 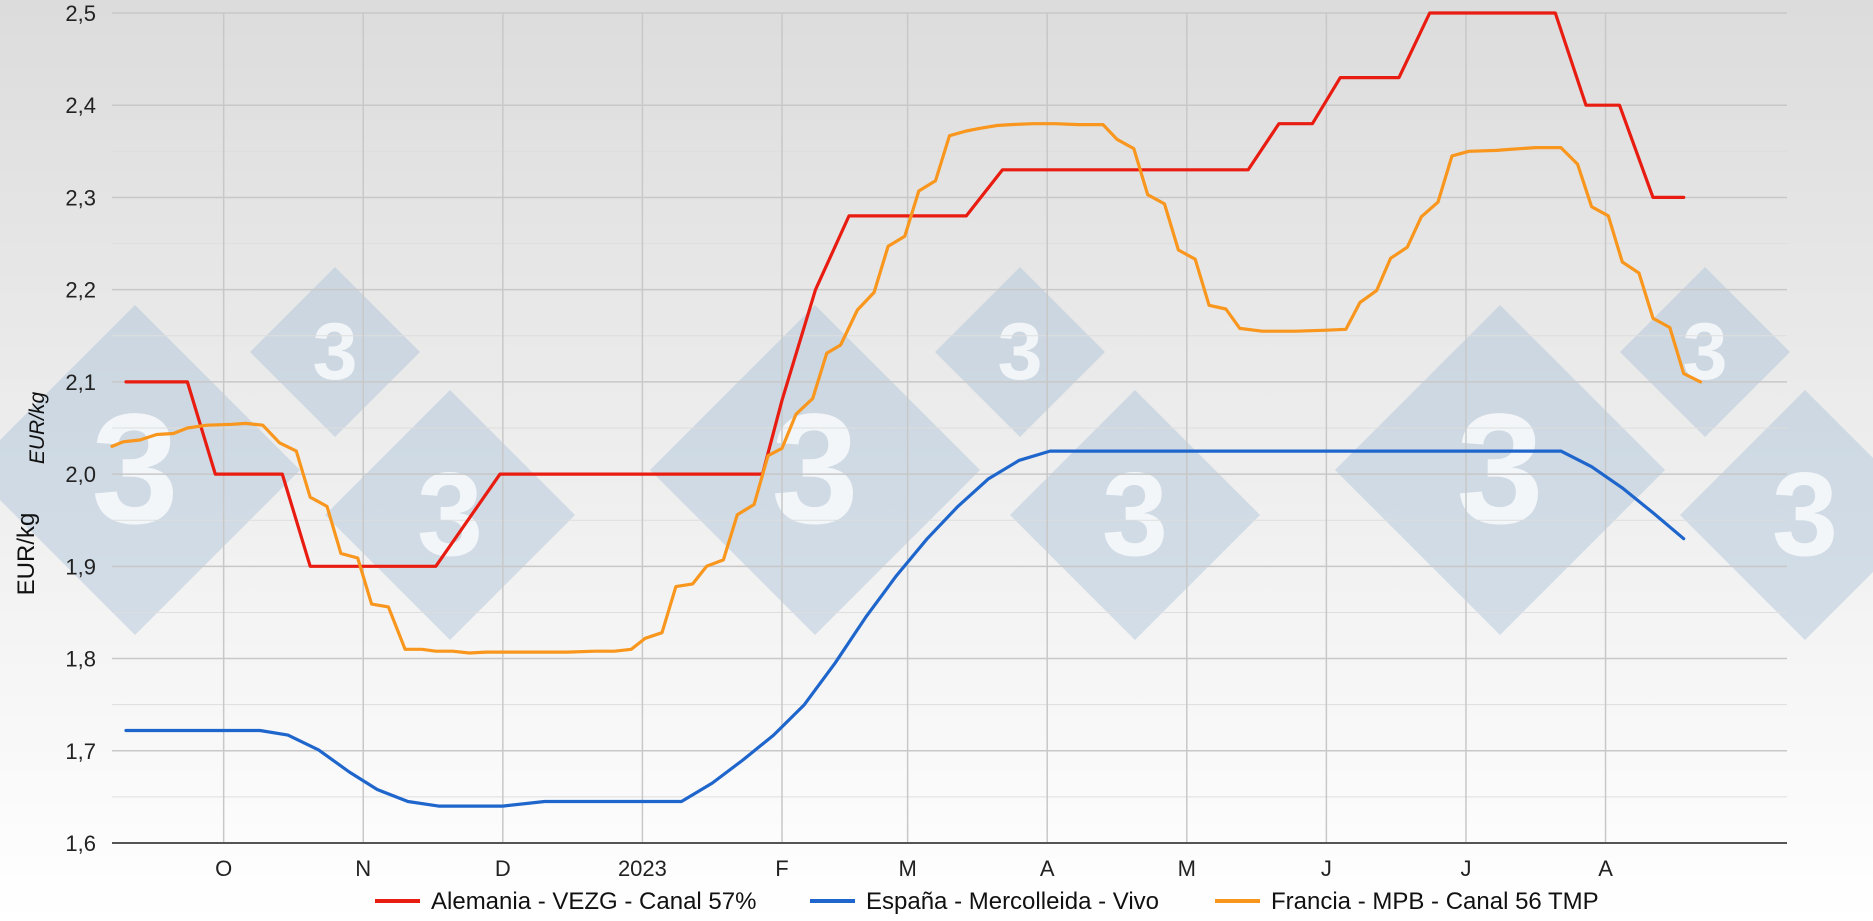 I want to click on y-tick-label: 1,7, so click(x=80, y=751).